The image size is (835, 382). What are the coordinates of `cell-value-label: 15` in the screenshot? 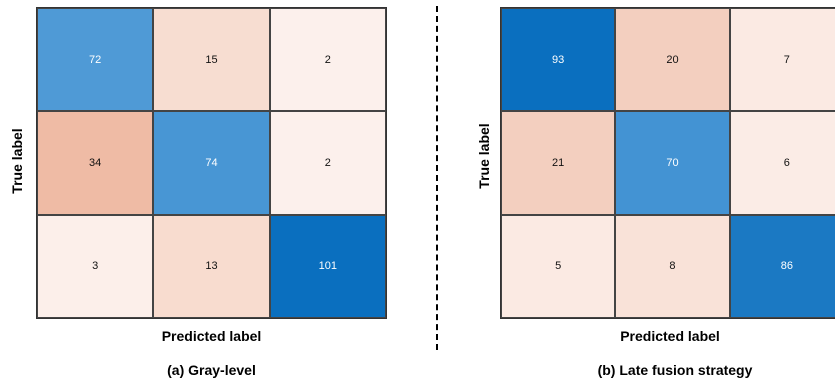 It's located at (211, 59).